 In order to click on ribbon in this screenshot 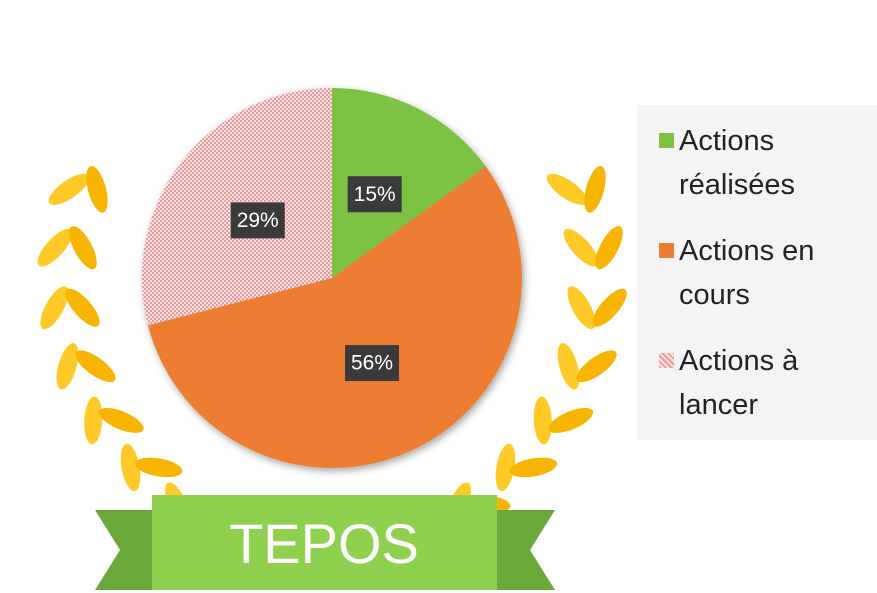, I will do `click(324, 542)`.